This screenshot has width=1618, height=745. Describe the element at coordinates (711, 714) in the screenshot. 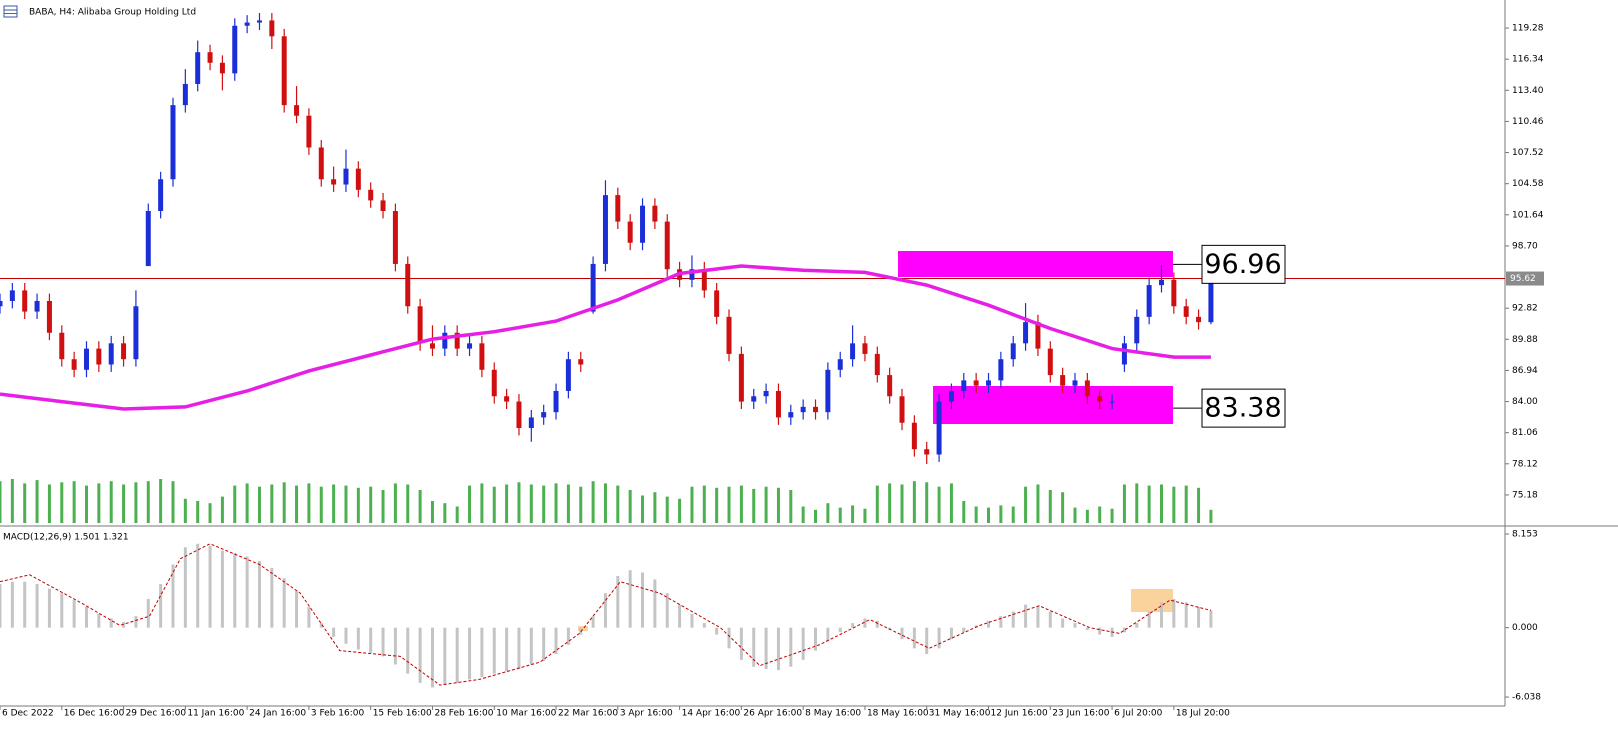

I see `x-tick-label: 14 Apr 16:00` at that location.